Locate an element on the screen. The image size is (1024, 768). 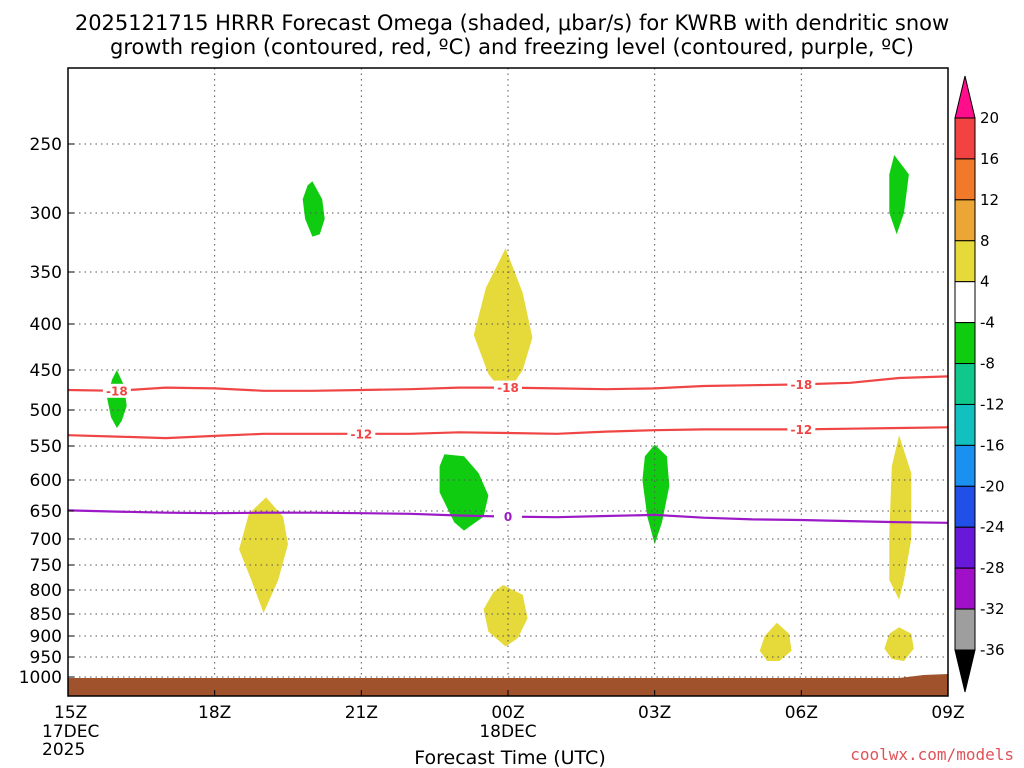
x-axis-label: Forecast Time (UTC) is located at coordinates (509, 757).